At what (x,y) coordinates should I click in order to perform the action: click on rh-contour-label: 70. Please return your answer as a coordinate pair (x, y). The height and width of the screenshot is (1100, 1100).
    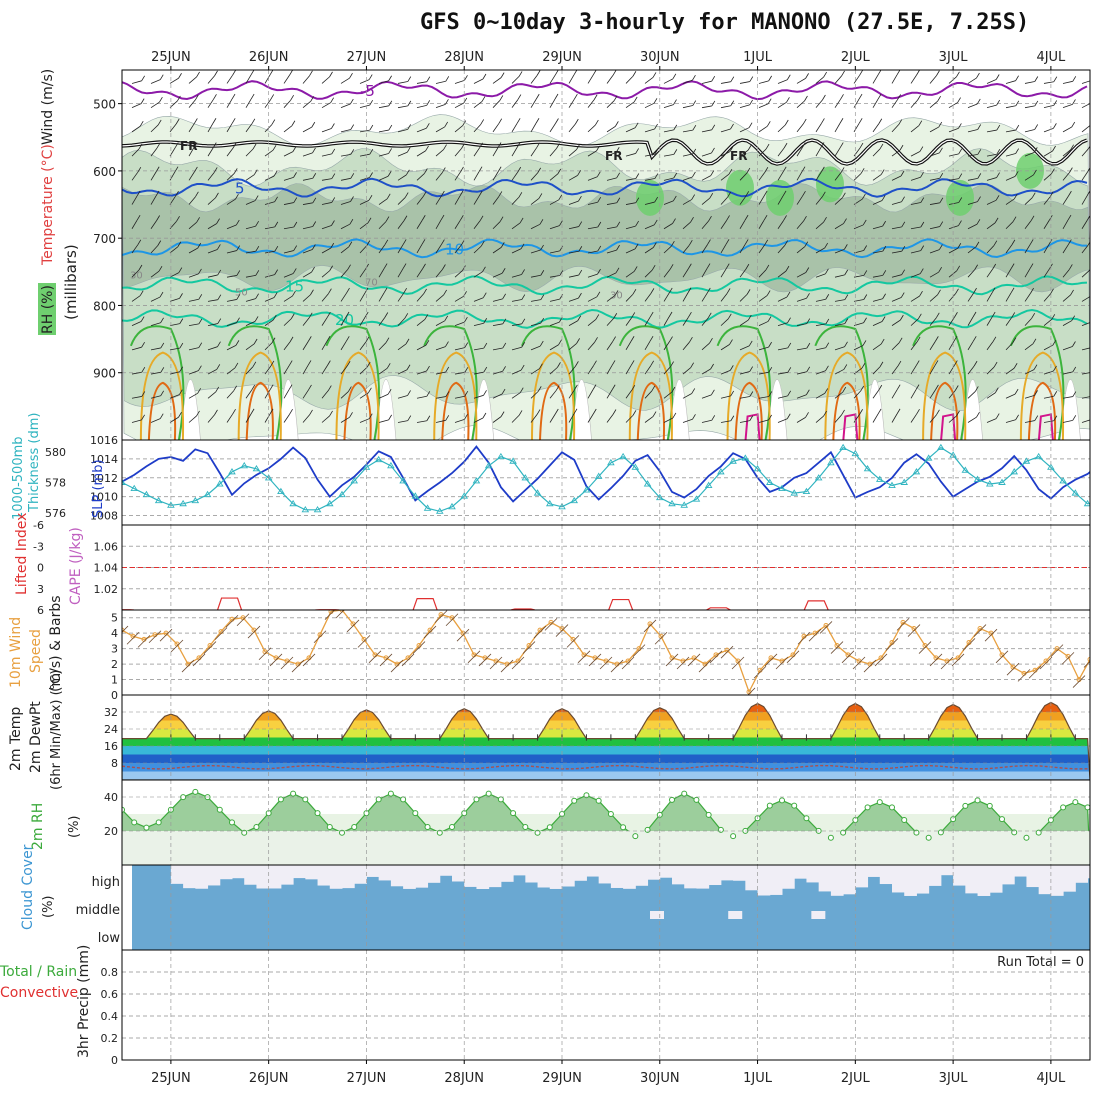
    Looking at the image, I should click on (371, 282).